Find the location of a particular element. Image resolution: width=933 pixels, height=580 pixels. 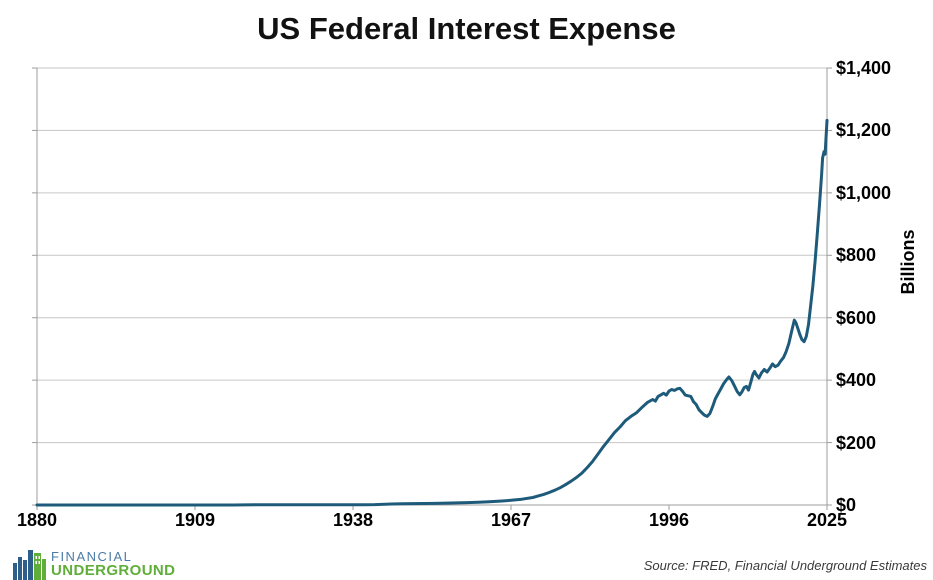

y-tick-label: $800 is located at coordinates (856, 255).